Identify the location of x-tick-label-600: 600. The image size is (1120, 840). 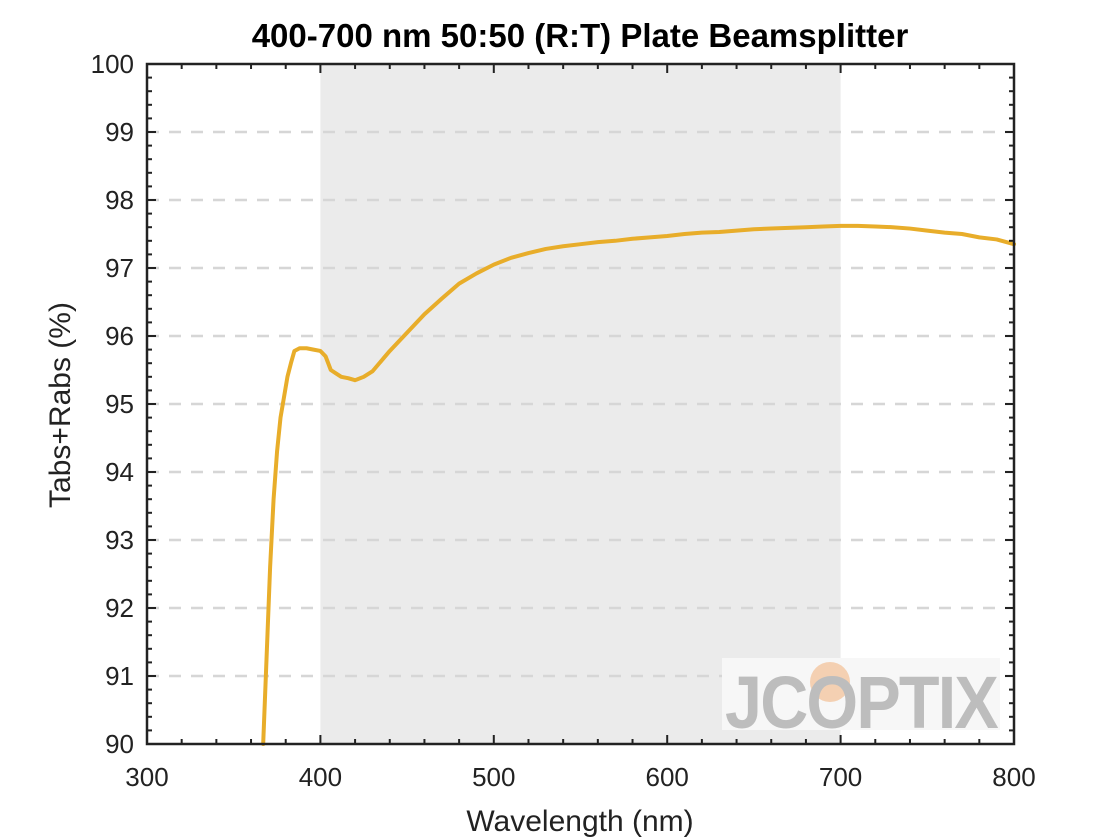
(667, 777).